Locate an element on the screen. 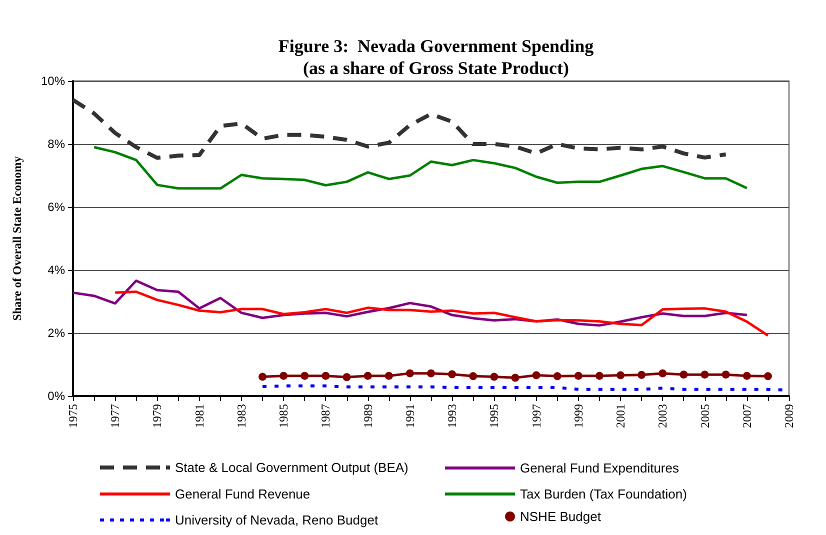  x-tick-label: 1993 is located at coordinates (452, 416).